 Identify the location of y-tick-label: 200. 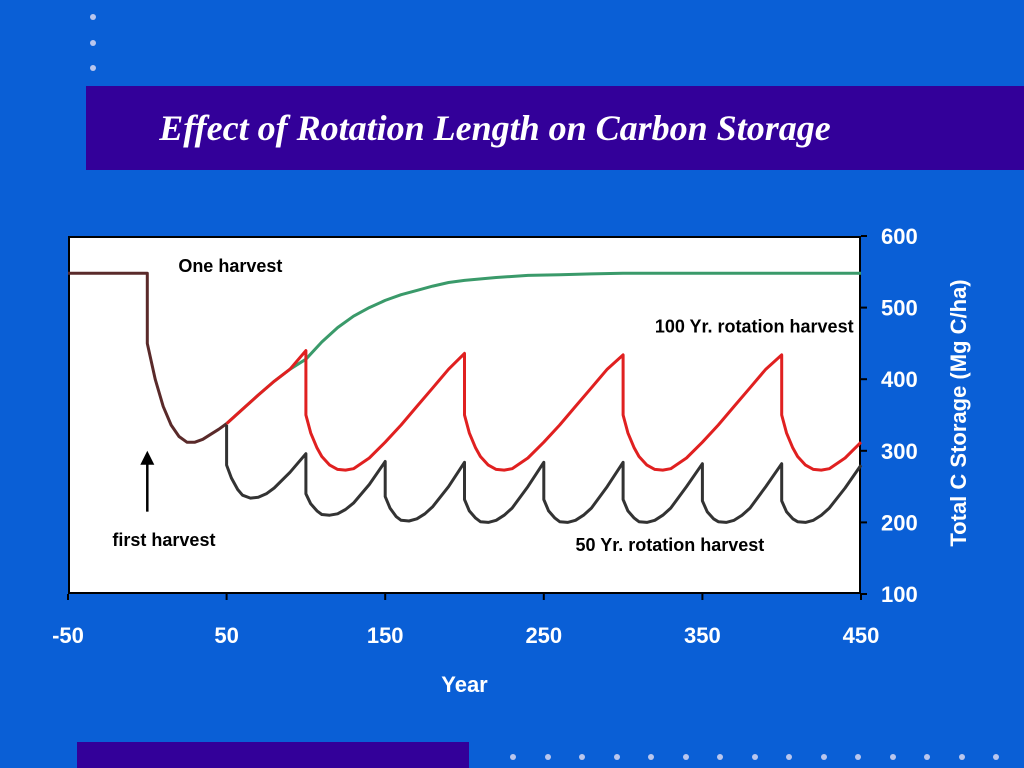
(899, 522).